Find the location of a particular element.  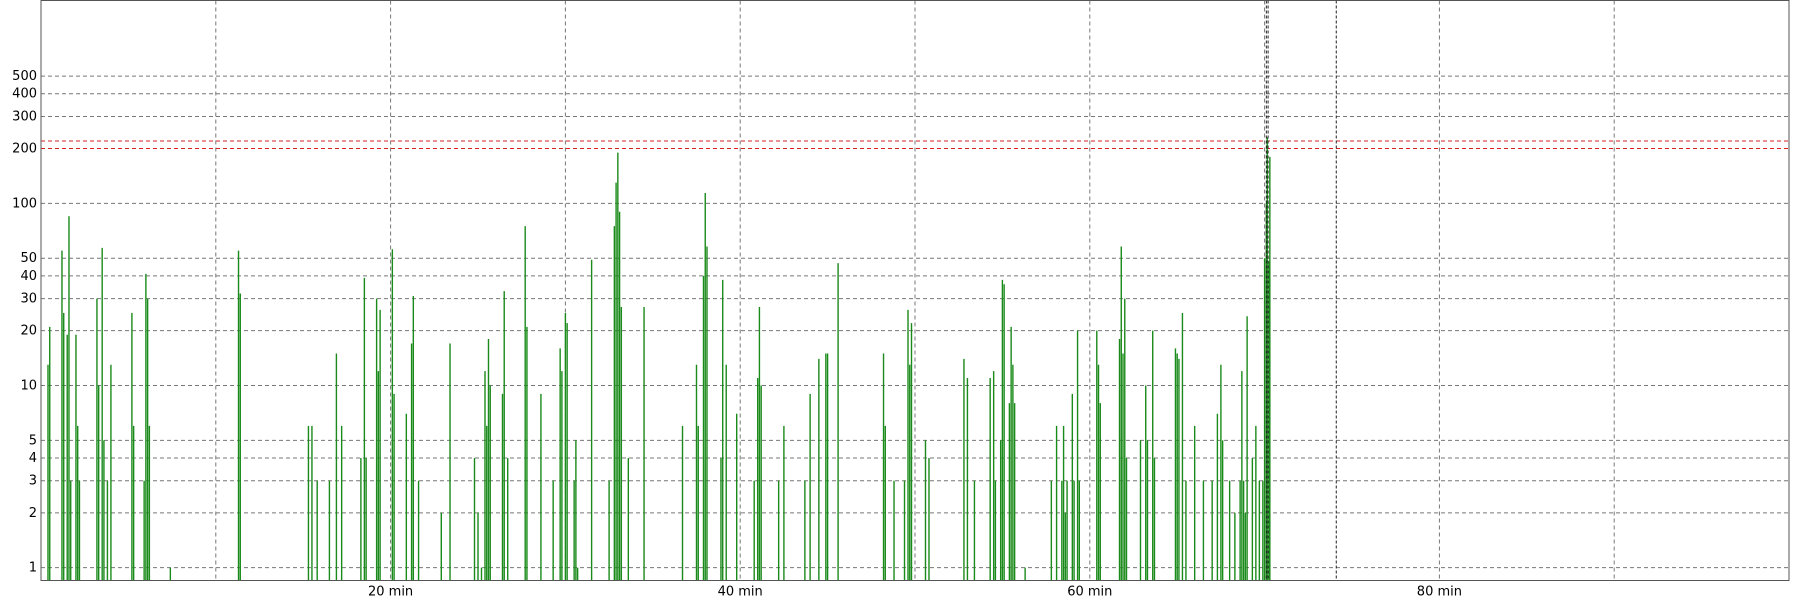

x-tick-label: 80 min is located at coordinates (1439, 592).